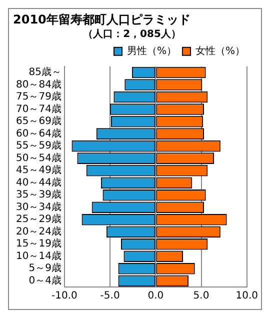  I want to click on x-tick-label: -5.0, so click(110, 296).